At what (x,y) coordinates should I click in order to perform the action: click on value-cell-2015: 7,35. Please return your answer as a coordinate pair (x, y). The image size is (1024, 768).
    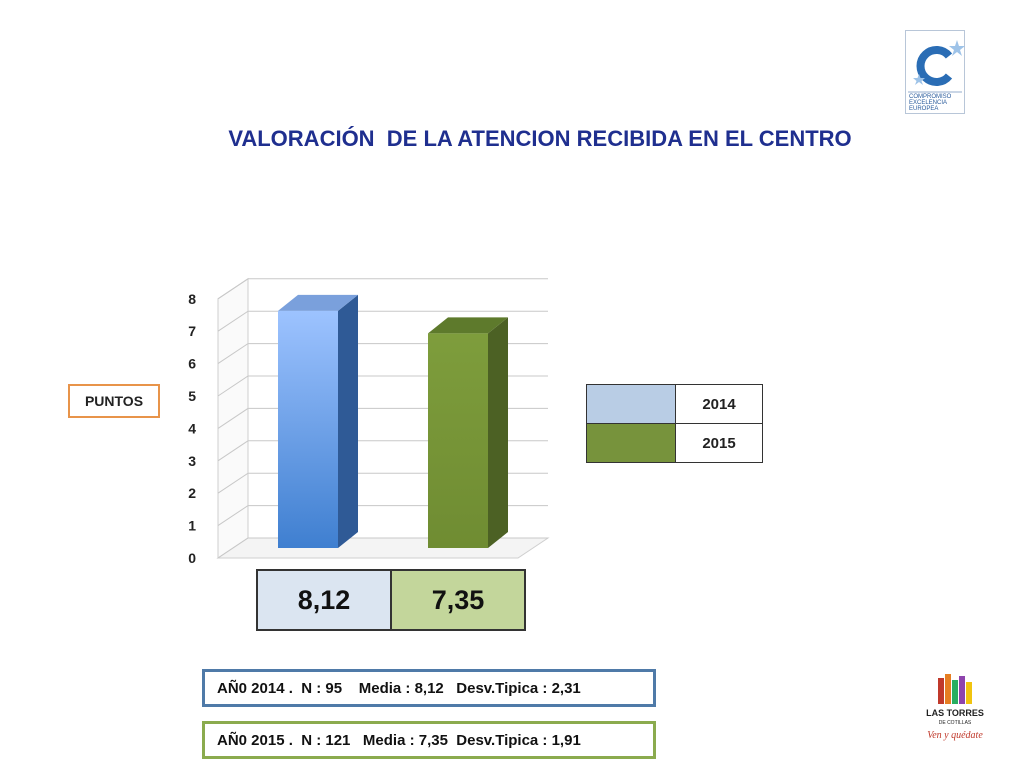
    Looking at the image, I should click on (458, 600).